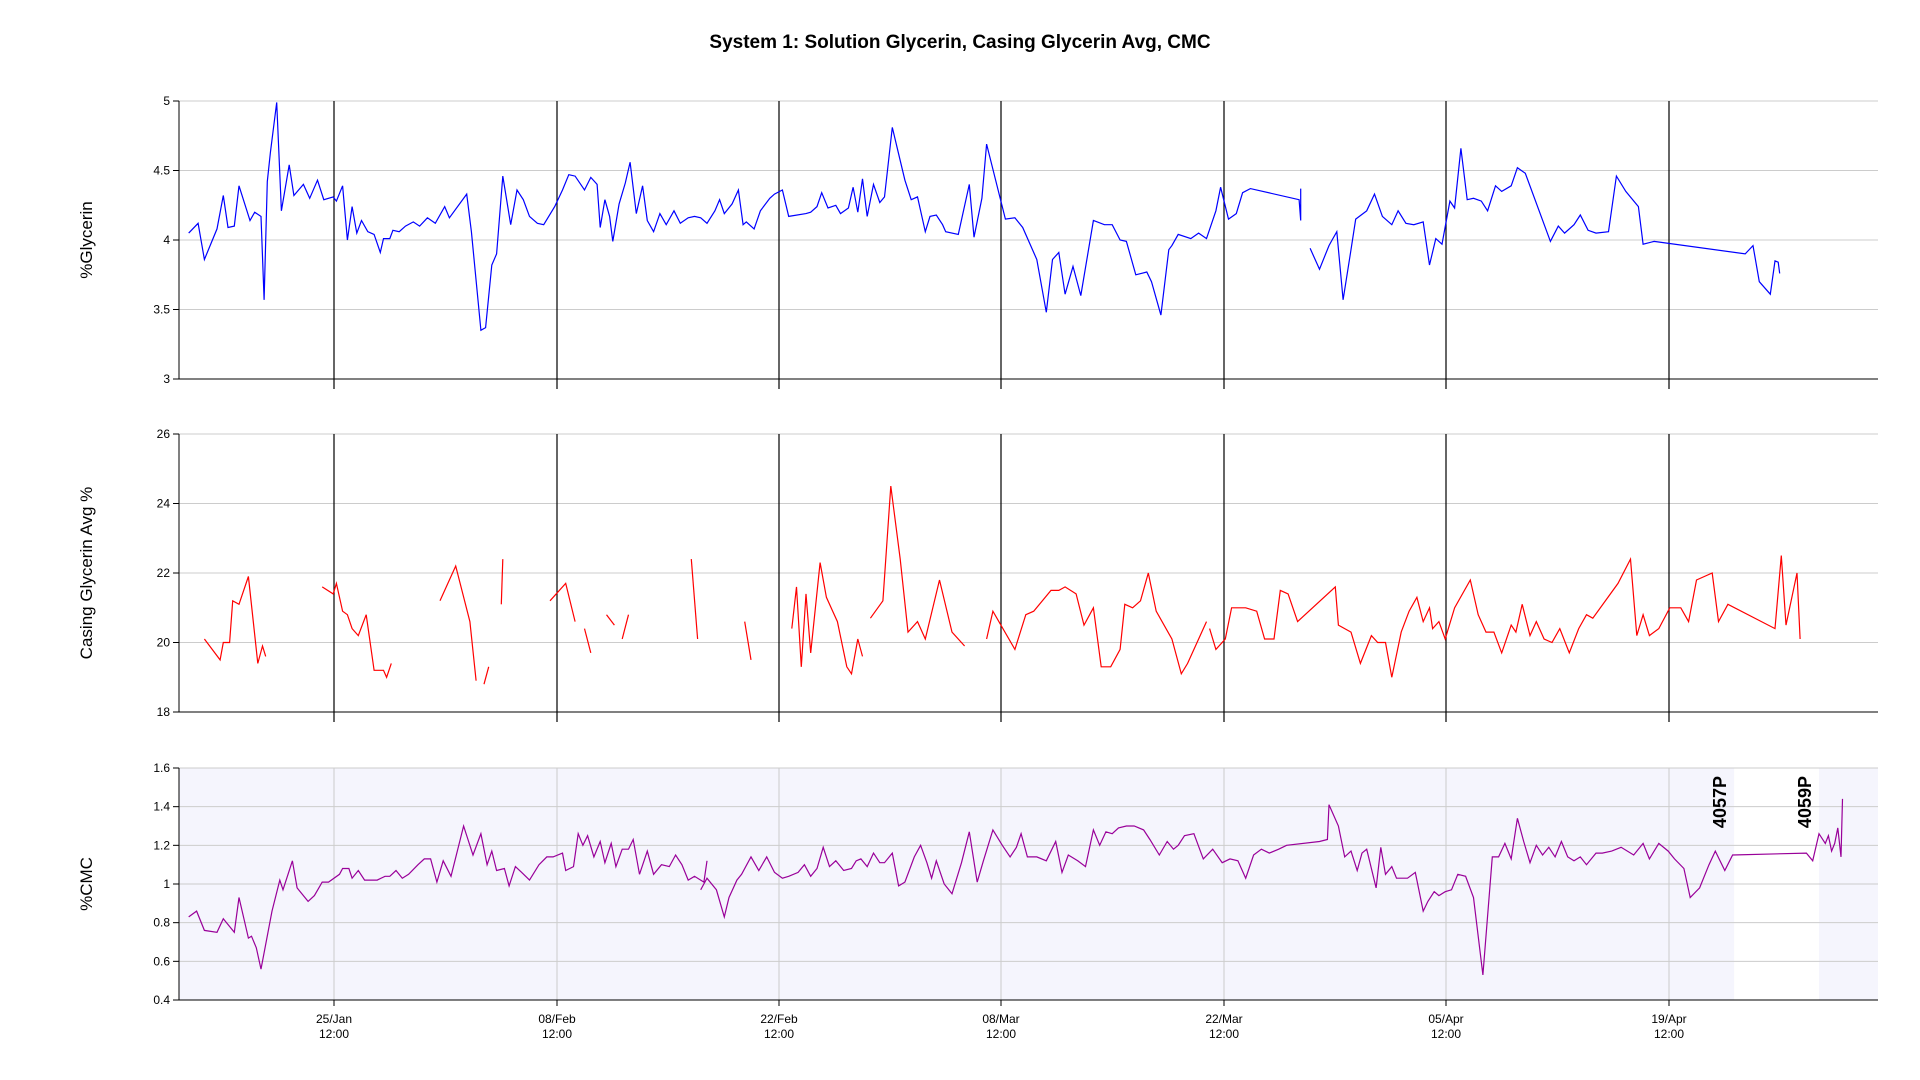 The height and width of the screenshot is (1080, 1920). What do you see at coordinates (1223, 1019) in the screenshot?
I see `x-tick-label-date: 22/Mar` at bounding box center [1223, 1019].